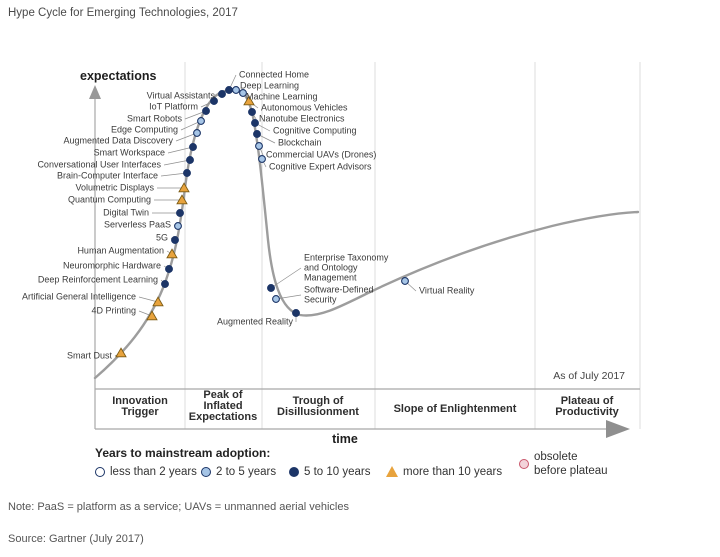  What do you see at coordinates (243, 93) in the screenshot?
I see `point-marker-machine-learning` at bounding box center [243, 93].